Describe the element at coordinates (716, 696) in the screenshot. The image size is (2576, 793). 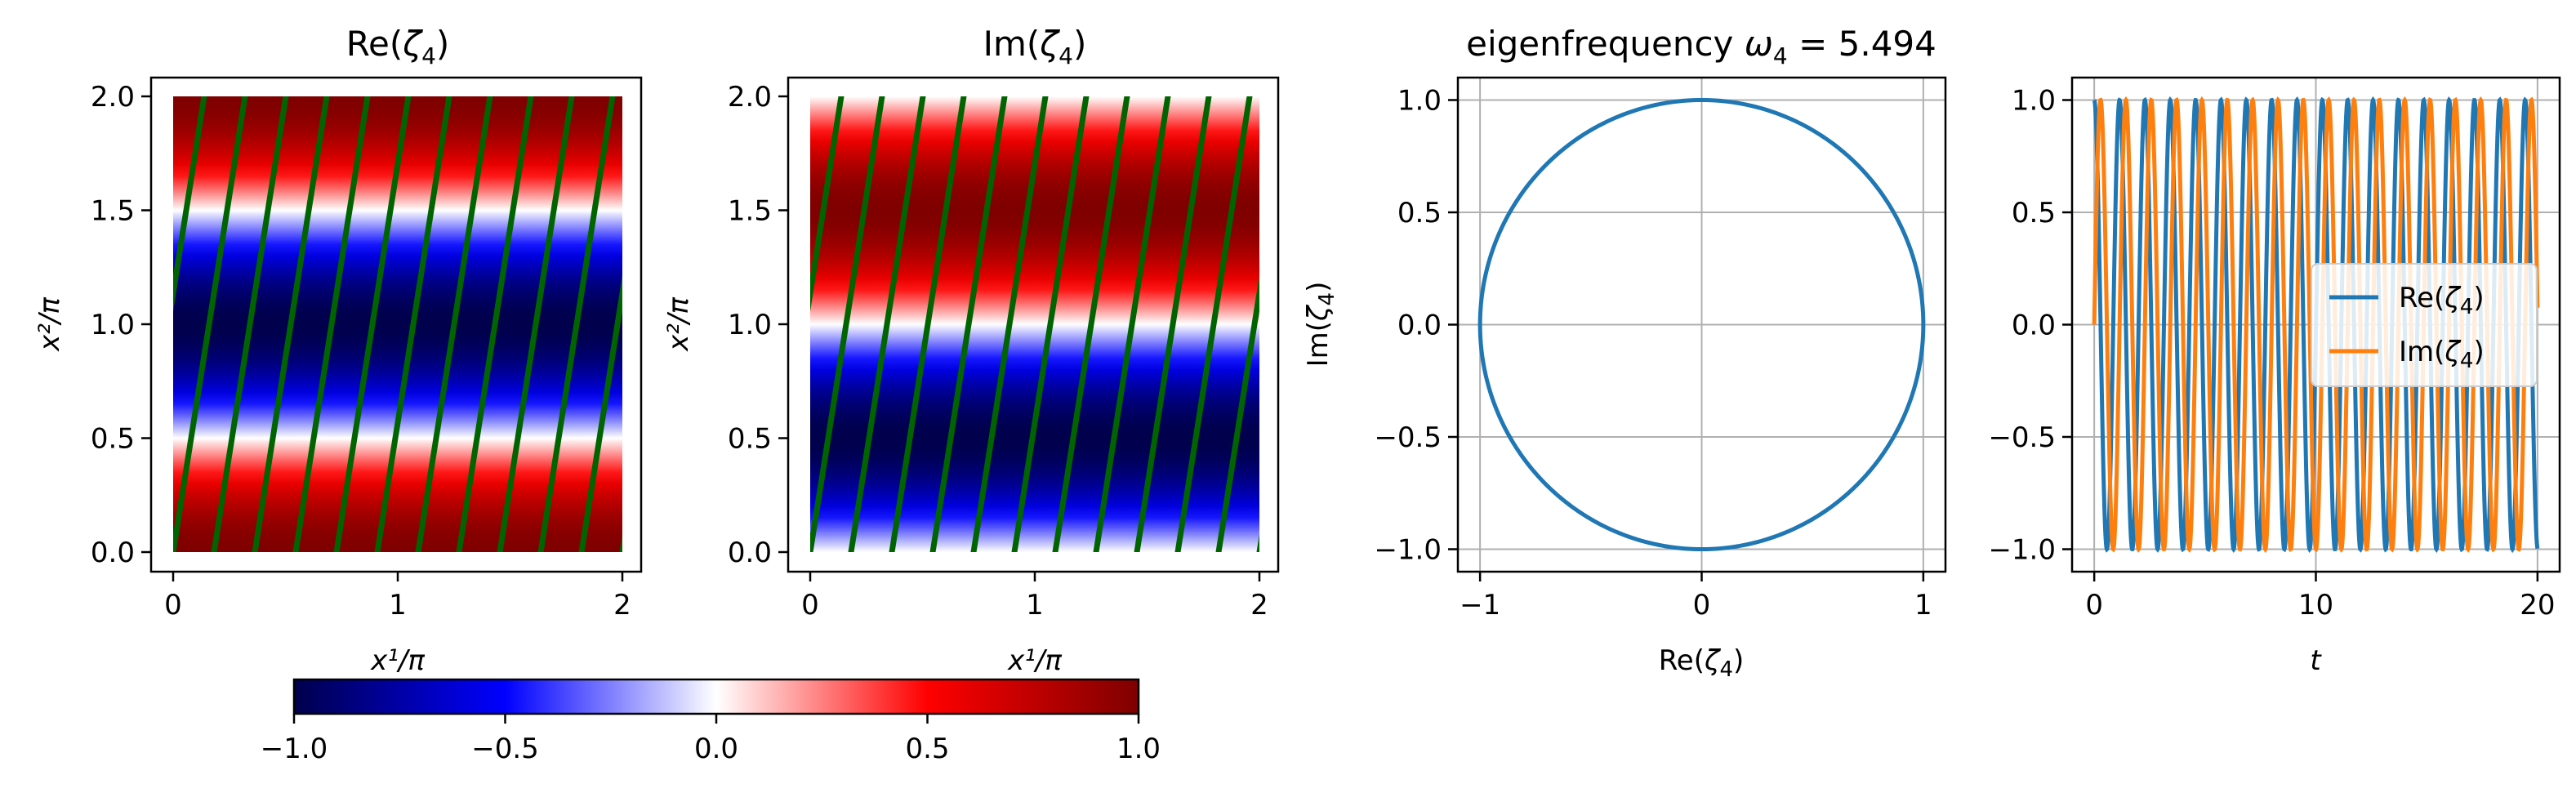
I see `colorbar-gradient` at that location.